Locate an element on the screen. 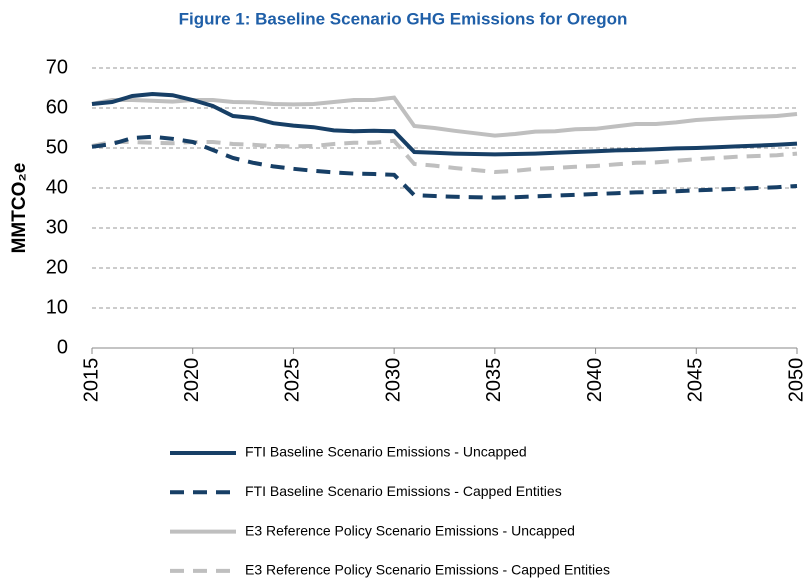  y-tick-label: 30 is located at coordinates (57, 227).